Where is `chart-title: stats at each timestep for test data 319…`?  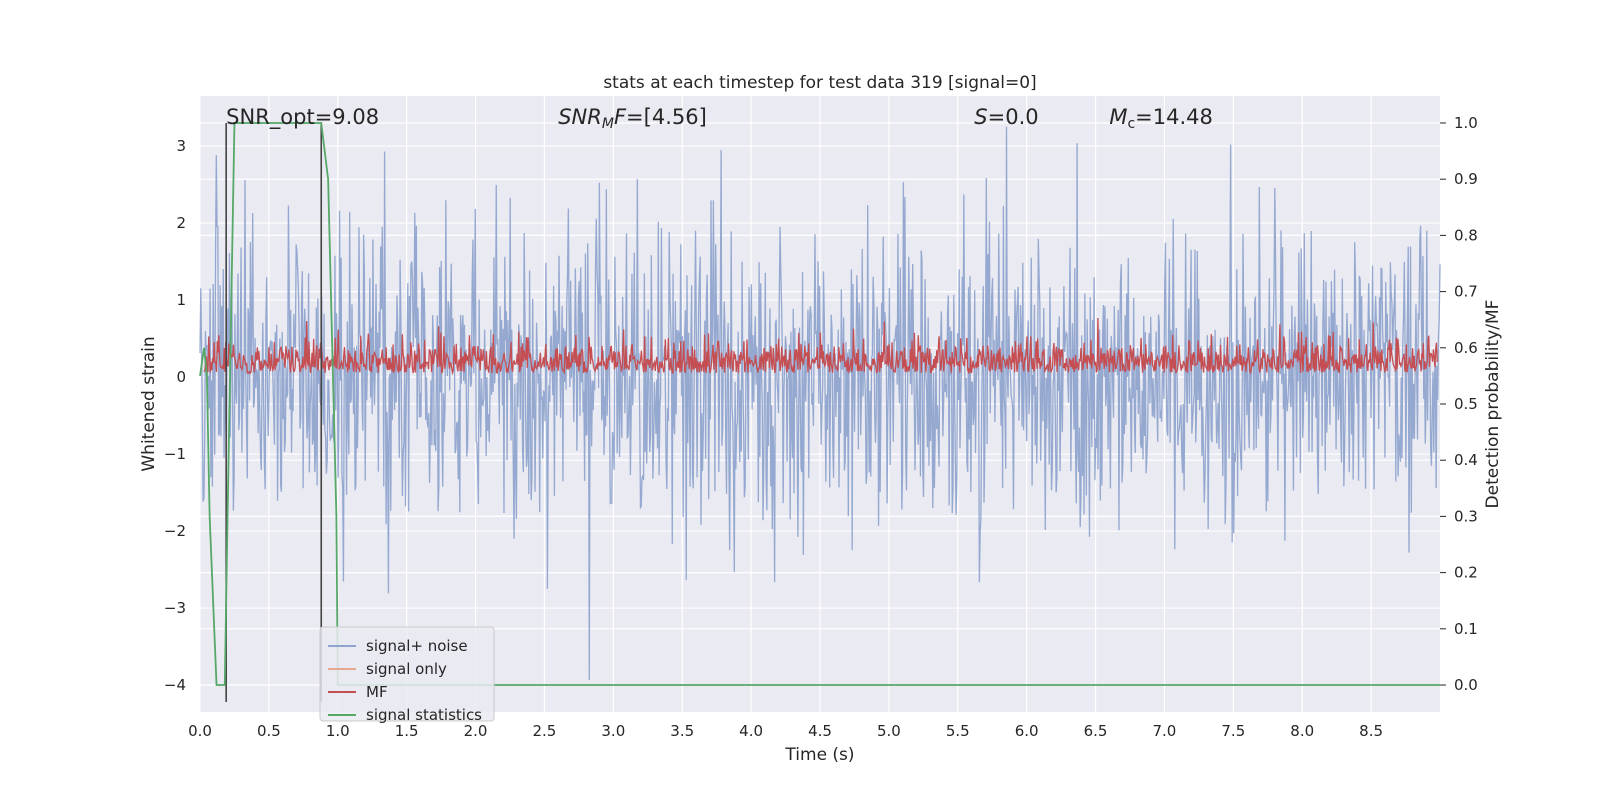 chart-title: stats at each timestep for test data 319… is located at coordinates (819, 83).